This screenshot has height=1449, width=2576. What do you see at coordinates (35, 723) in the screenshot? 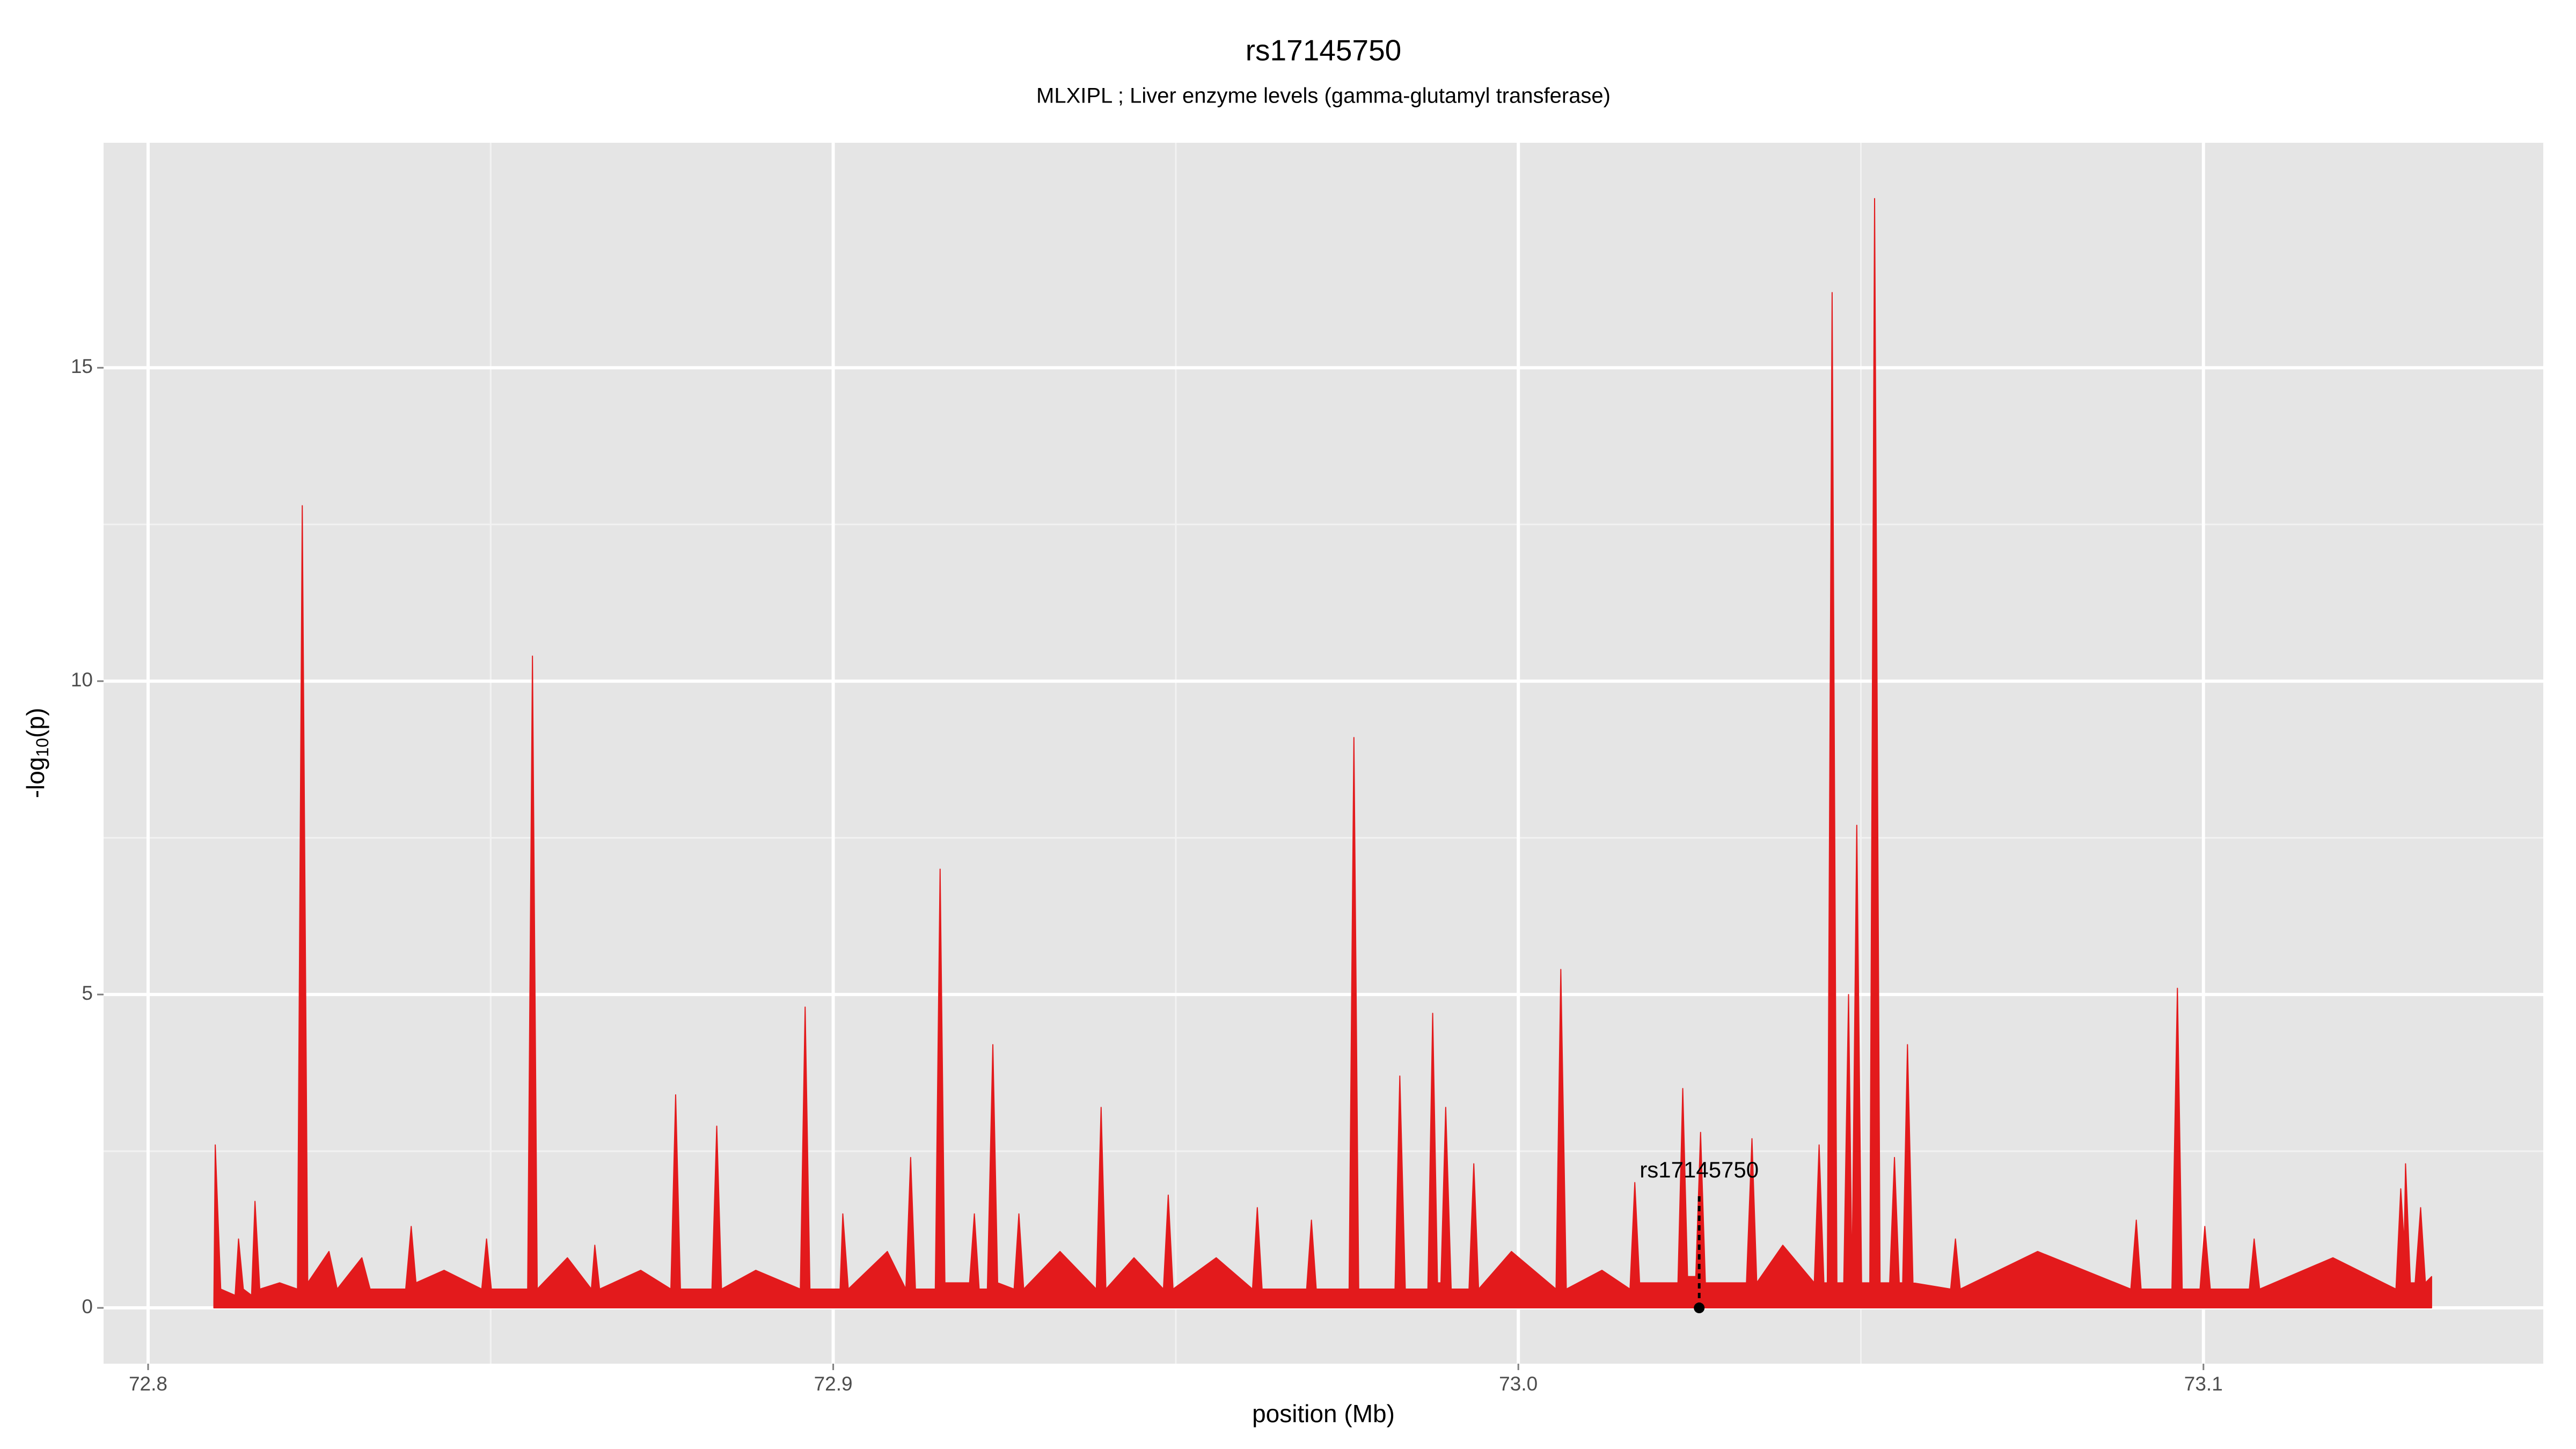
I see `y-label-part: (p)` at bounding box center [35, 723].